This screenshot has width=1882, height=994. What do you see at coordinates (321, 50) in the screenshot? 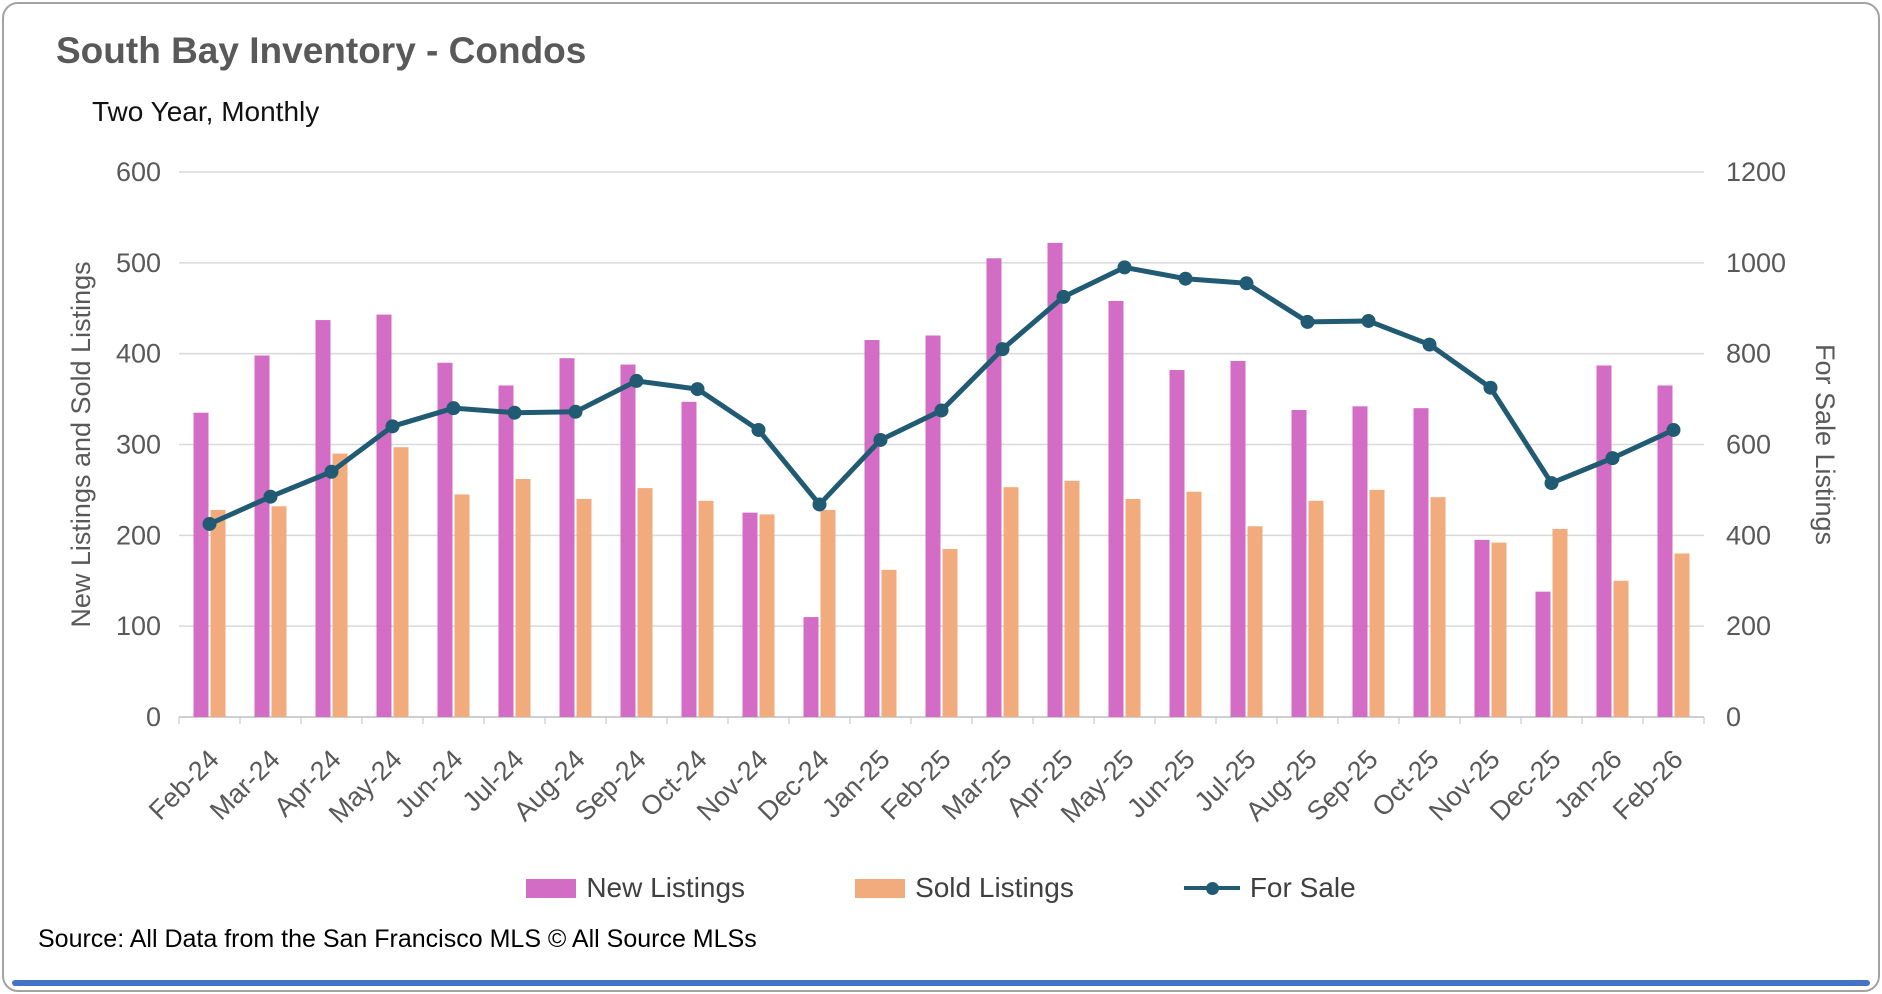
I see `chart-title: South Bay Inventory - Condos` at bounding box center [321, 50].